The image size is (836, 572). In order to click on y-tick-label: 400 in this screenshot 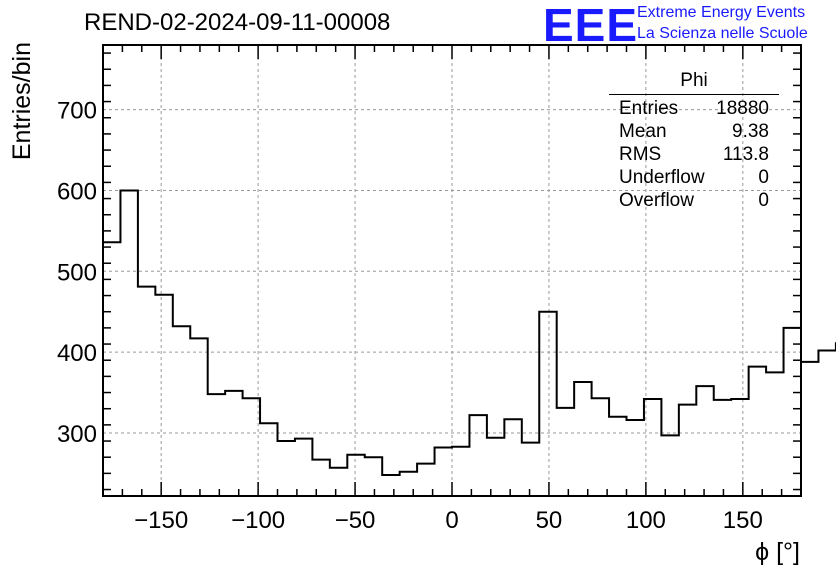, I will do `click(77, 353)`.